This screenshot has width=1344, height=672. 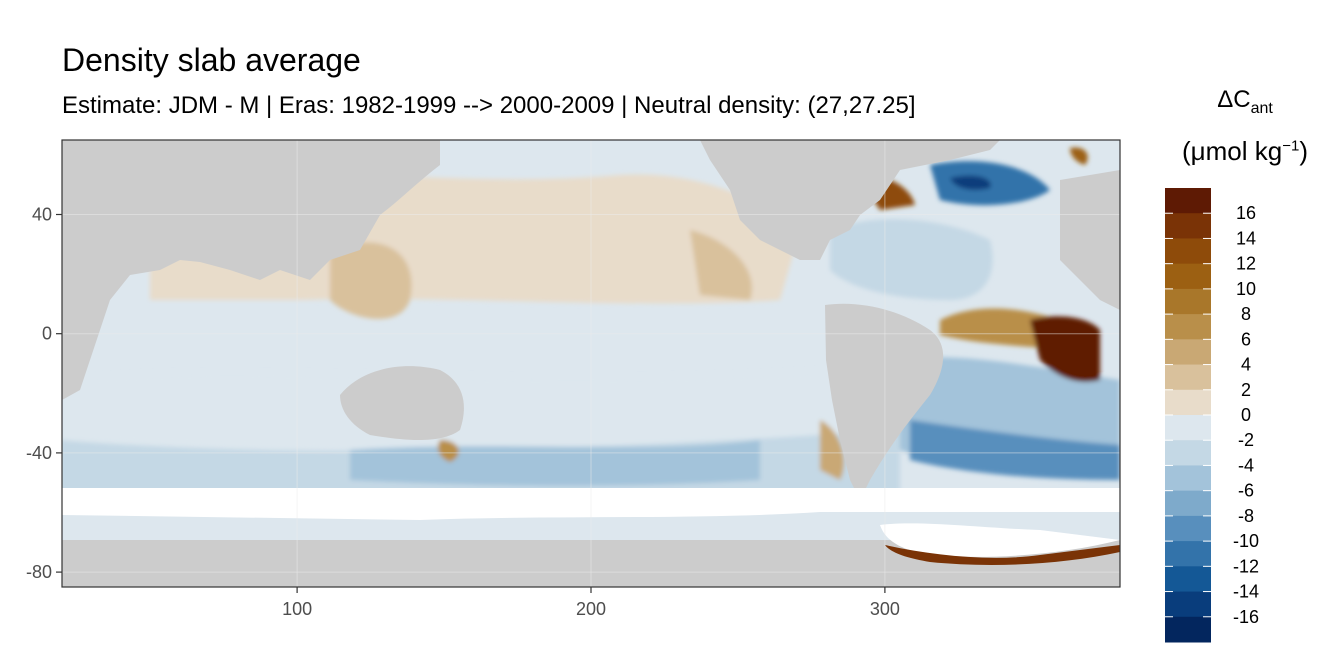 I want to click on legend-label: -4, so click(x=1246, y=465).